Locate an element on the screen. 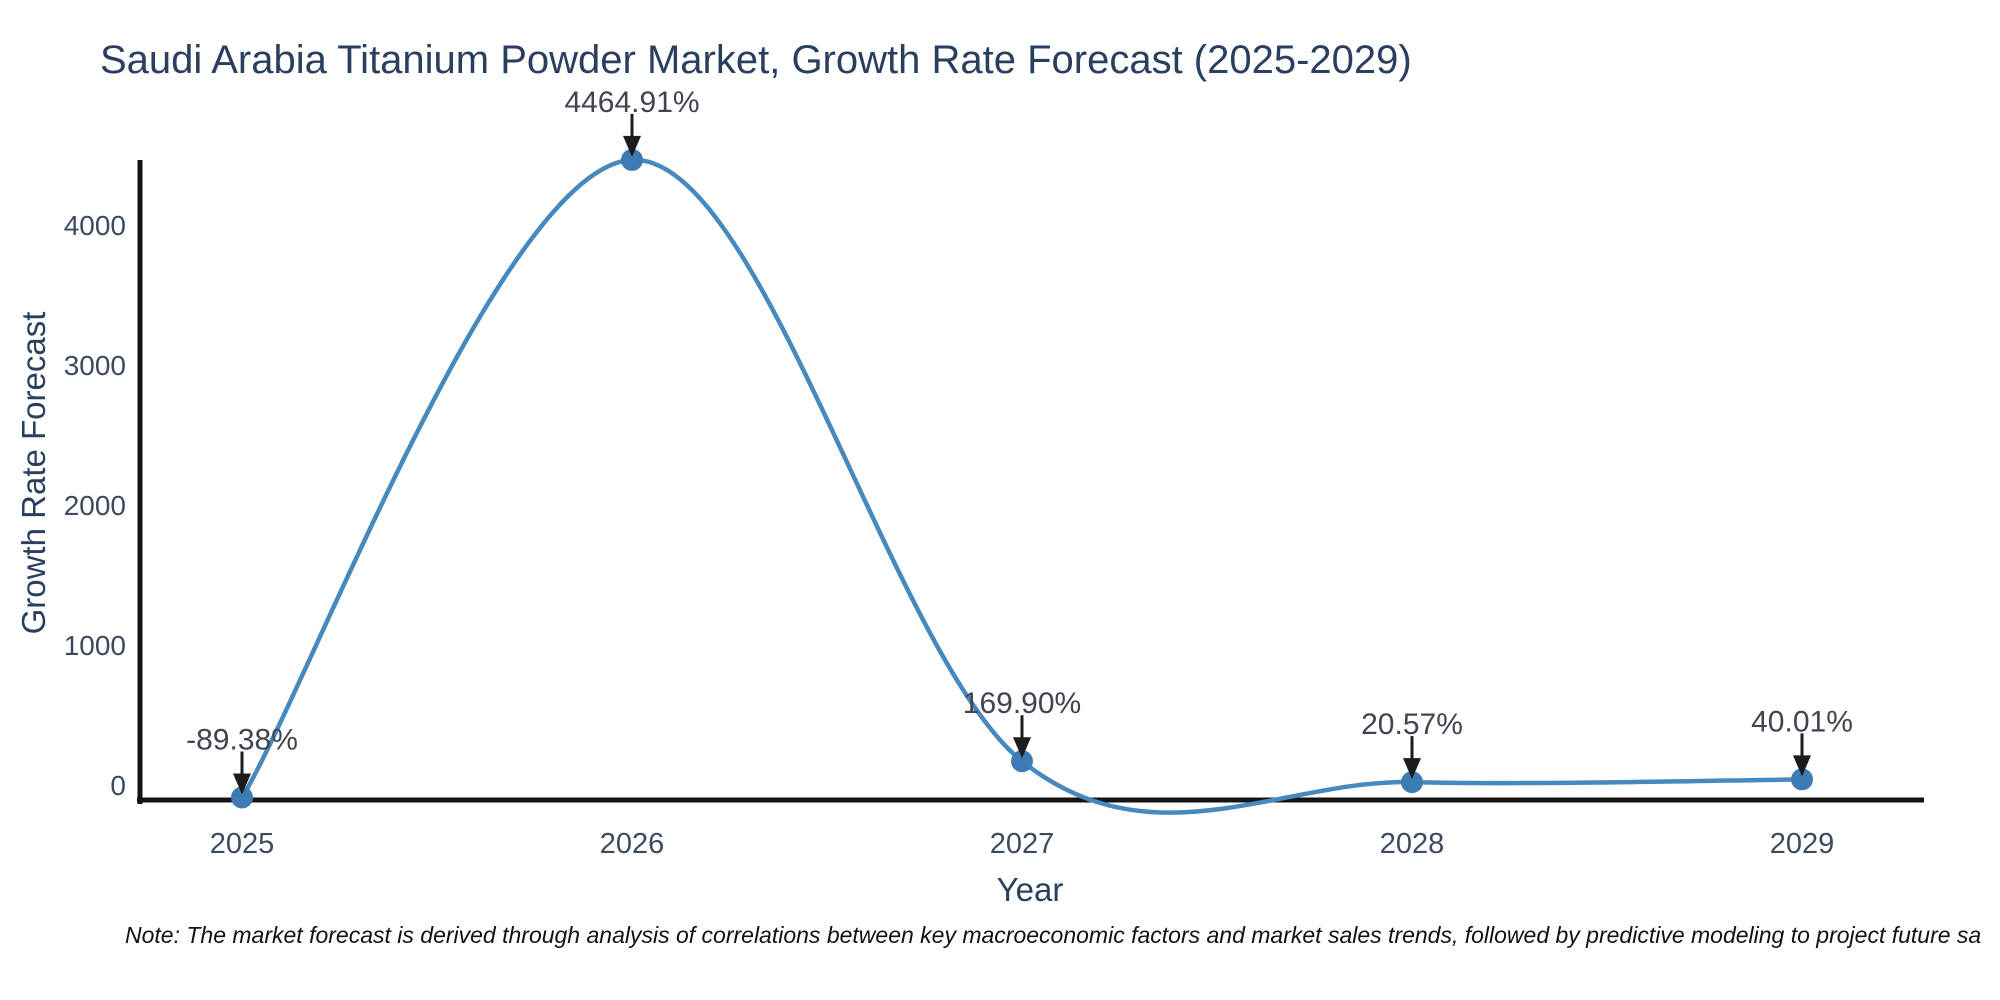 The height and width of the screenshot is (1000, 2000). y-tick-label: 3000 is located at coordinates (95, 365).